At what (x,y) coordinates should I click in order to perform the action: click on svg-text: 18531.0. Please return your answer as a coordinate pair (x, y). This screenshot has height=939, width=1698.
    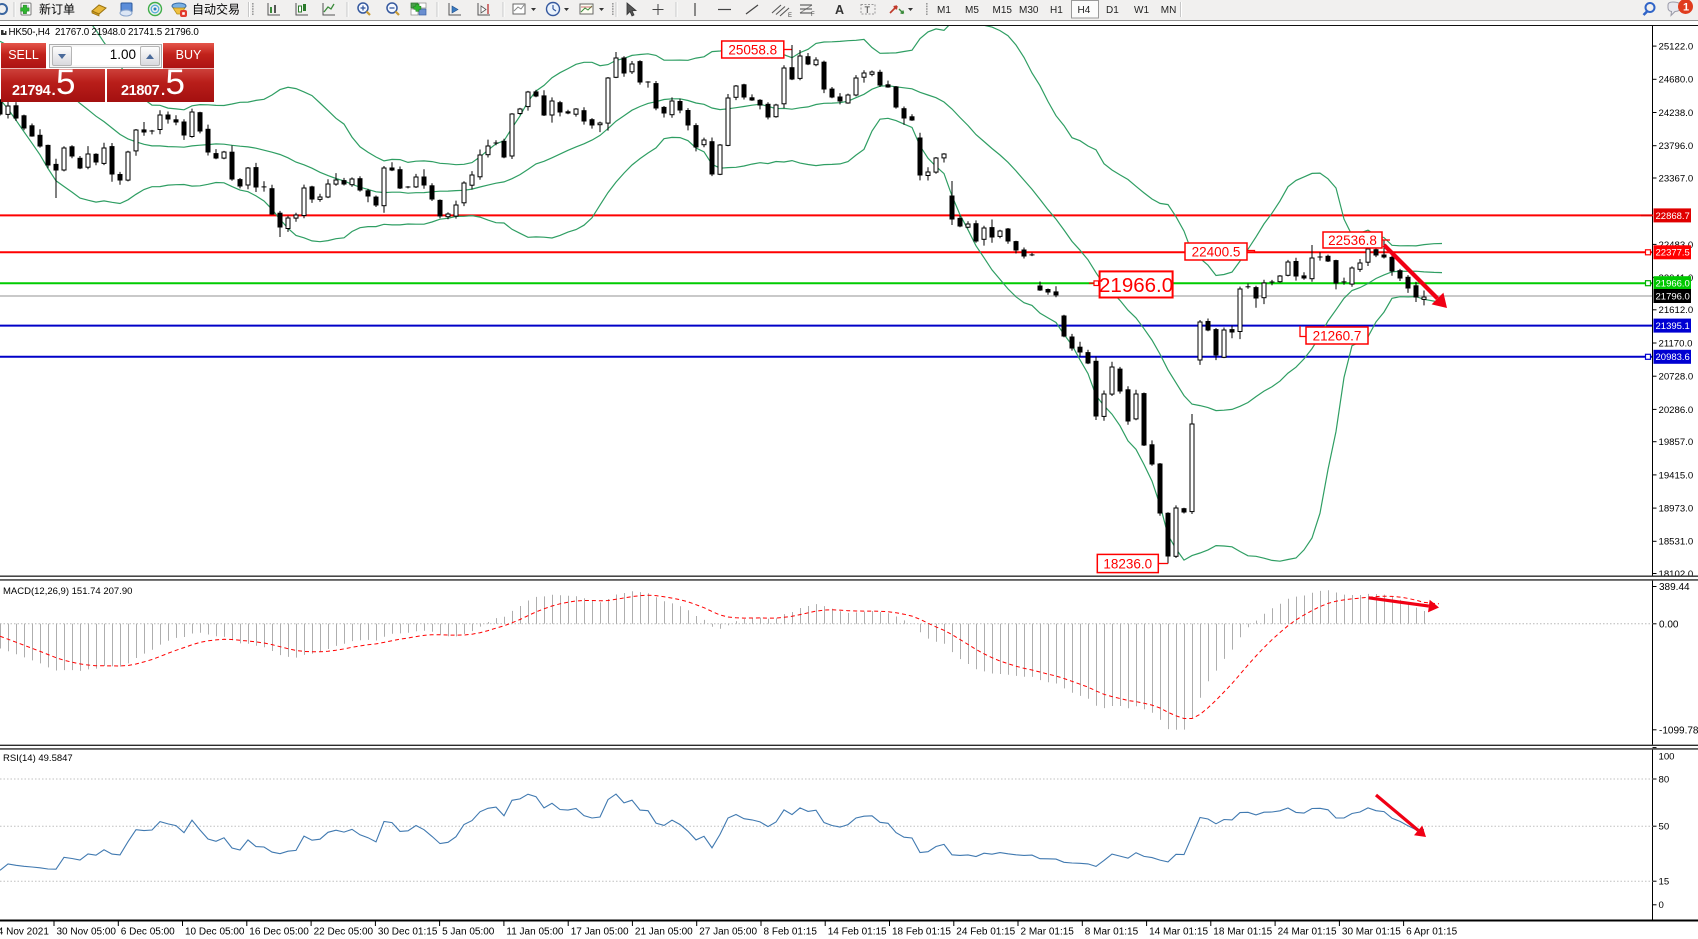
    Looking at the image, I should click on (1676, 542).